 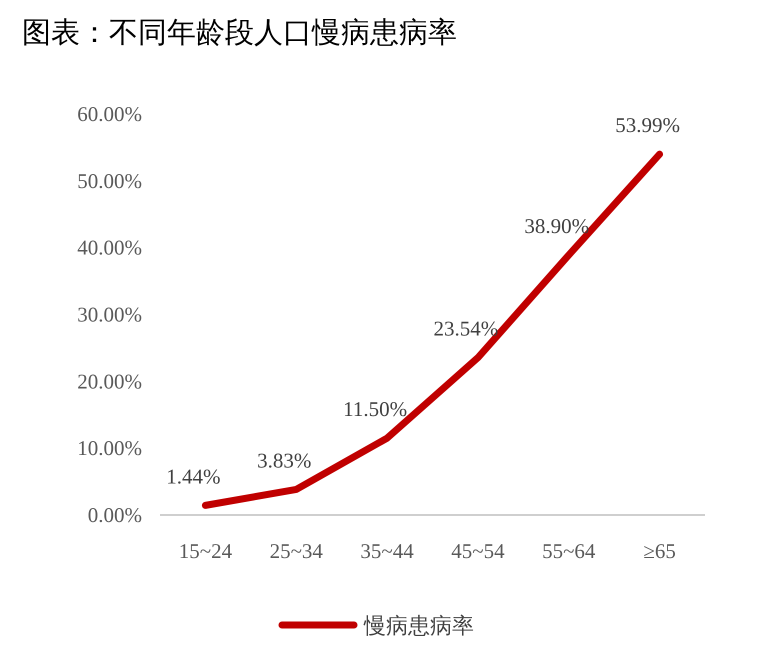 What do you see at coordinates (387, 551) in the screenshot?
I see `x-tick-label: 35~44` at bounding box center [387, 551].